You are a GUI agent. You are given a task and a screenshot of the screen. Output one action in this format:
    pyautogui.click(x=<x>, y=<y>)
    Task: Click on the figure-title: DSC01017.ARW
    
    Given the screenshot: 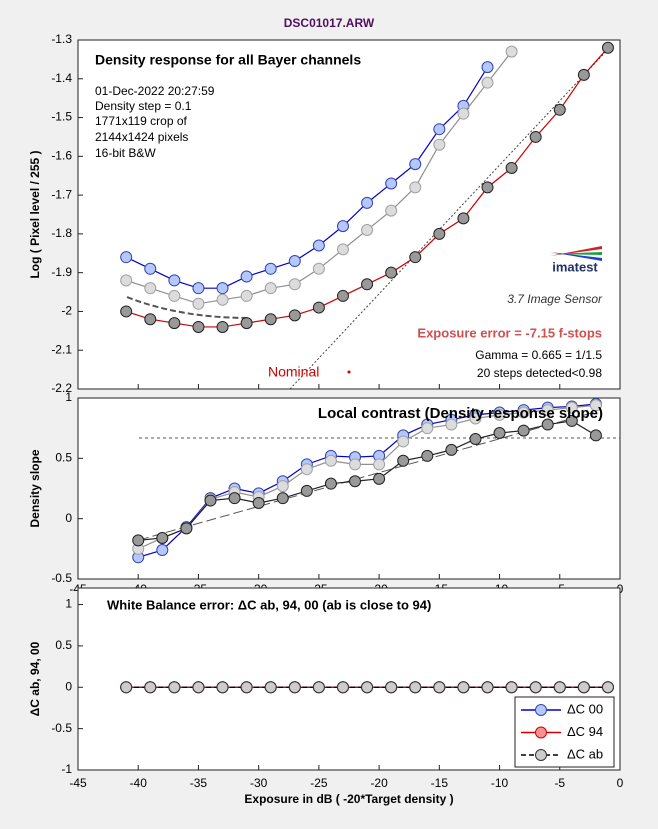 What is the action you would take?
    pyautogui.click(x=329, y=23)
    